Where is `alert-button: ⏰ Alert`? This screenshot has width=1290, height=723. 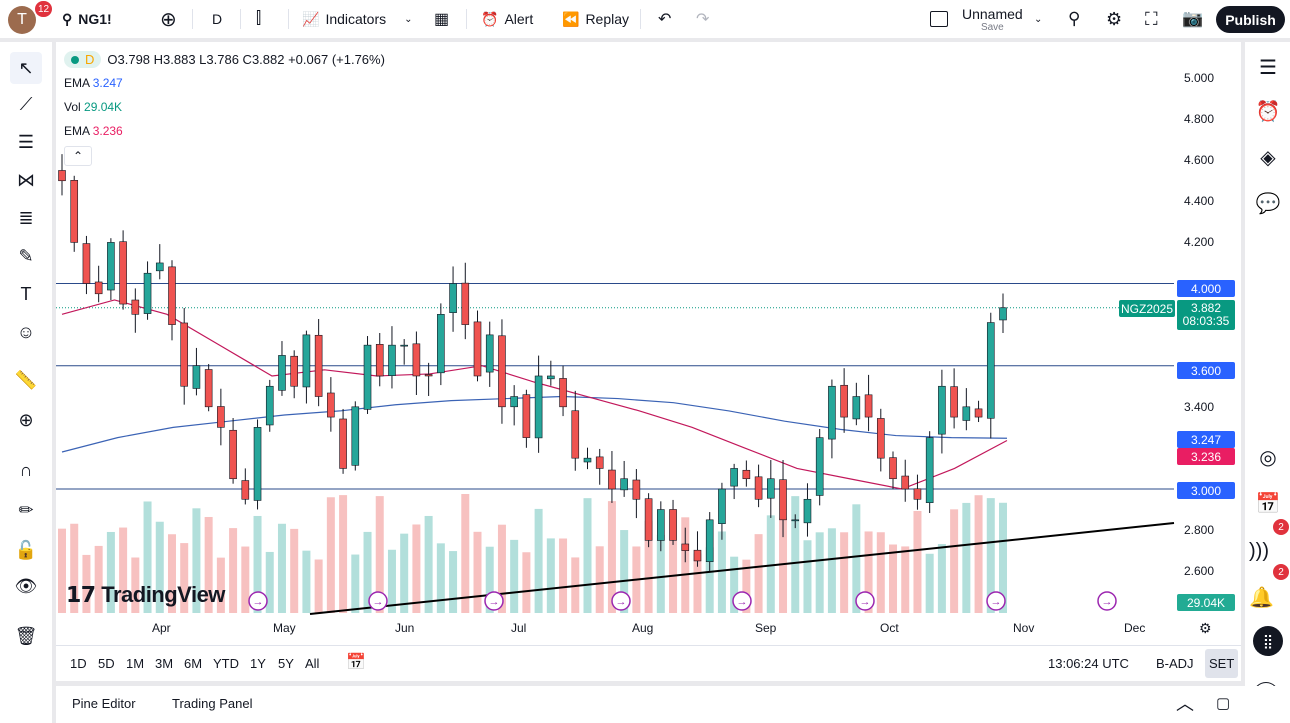 alert-button: ⏰ Alert is located at coordinates (507, 19).